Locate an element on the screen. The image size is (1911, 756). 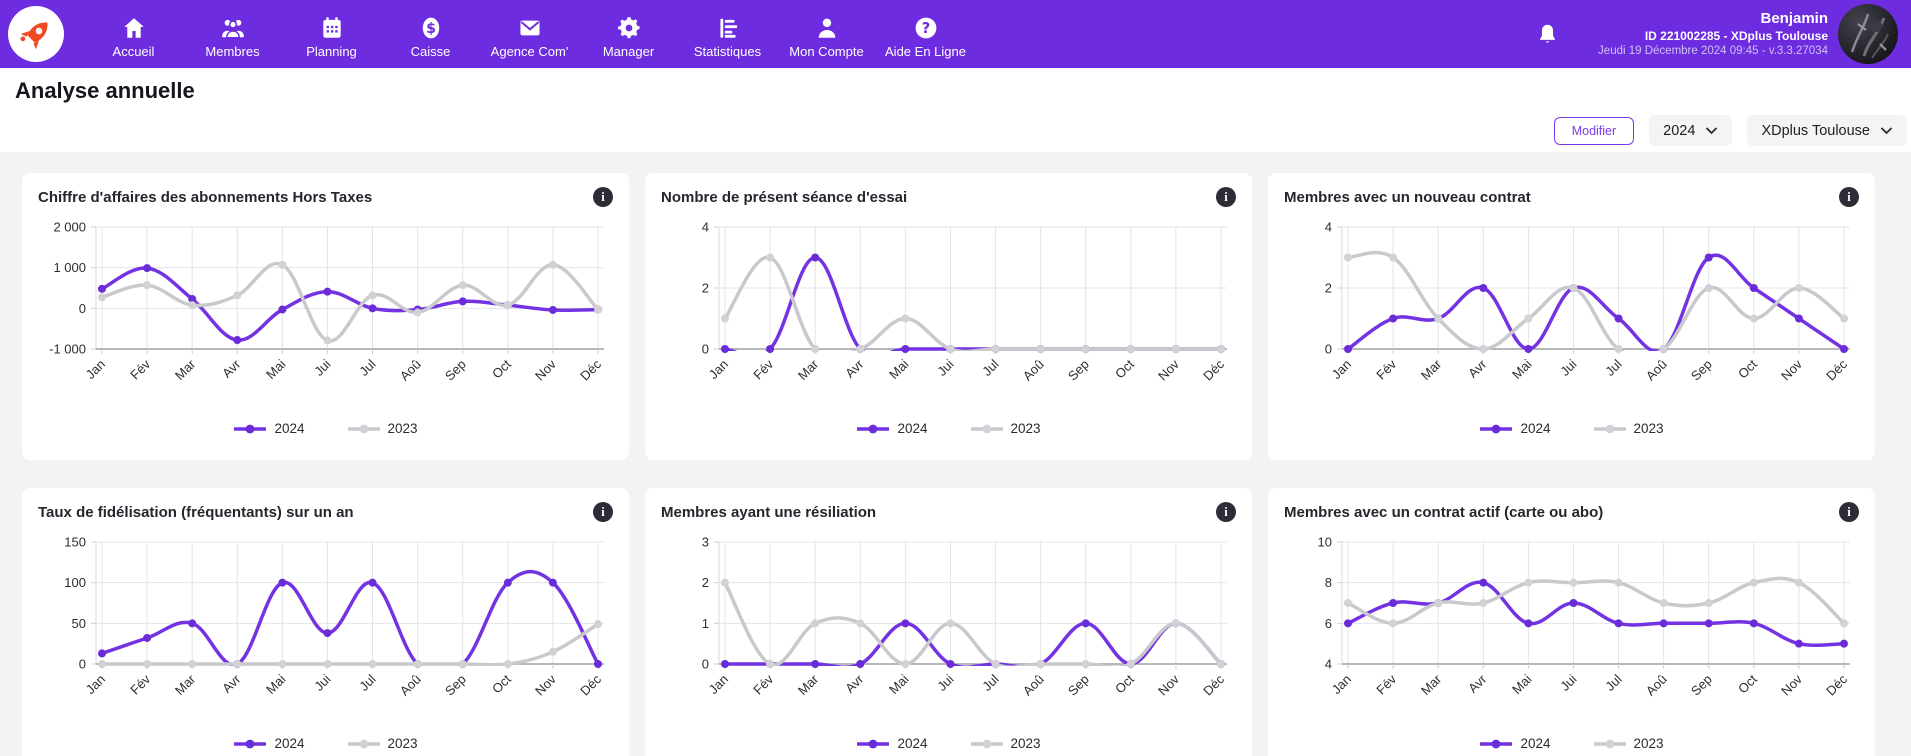
nav-item-planning: Planning is located at coordinates (331, 34).